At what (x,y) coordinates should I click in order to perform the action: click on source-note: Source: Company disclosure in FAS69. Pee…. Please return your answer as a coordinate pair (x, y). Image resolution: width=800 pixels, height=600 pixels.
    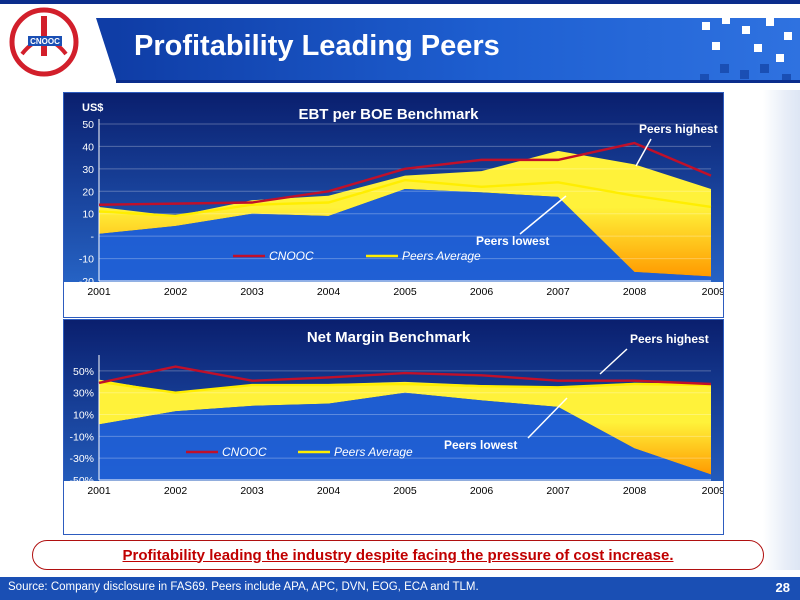
    Looking at the image, I should click on (243, 587).